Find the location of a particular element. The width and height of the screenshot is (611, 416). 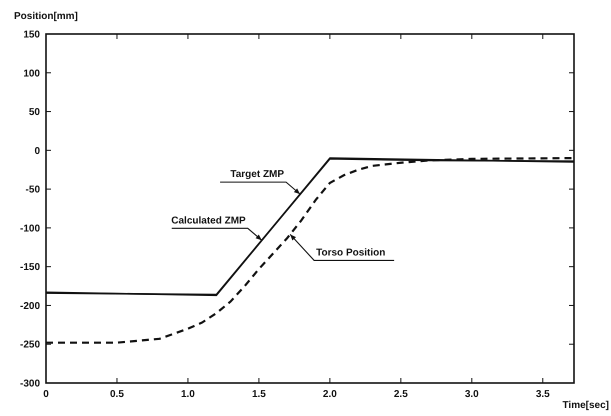

x-tick-label: 2.0 is located at coordinates (330, 394).